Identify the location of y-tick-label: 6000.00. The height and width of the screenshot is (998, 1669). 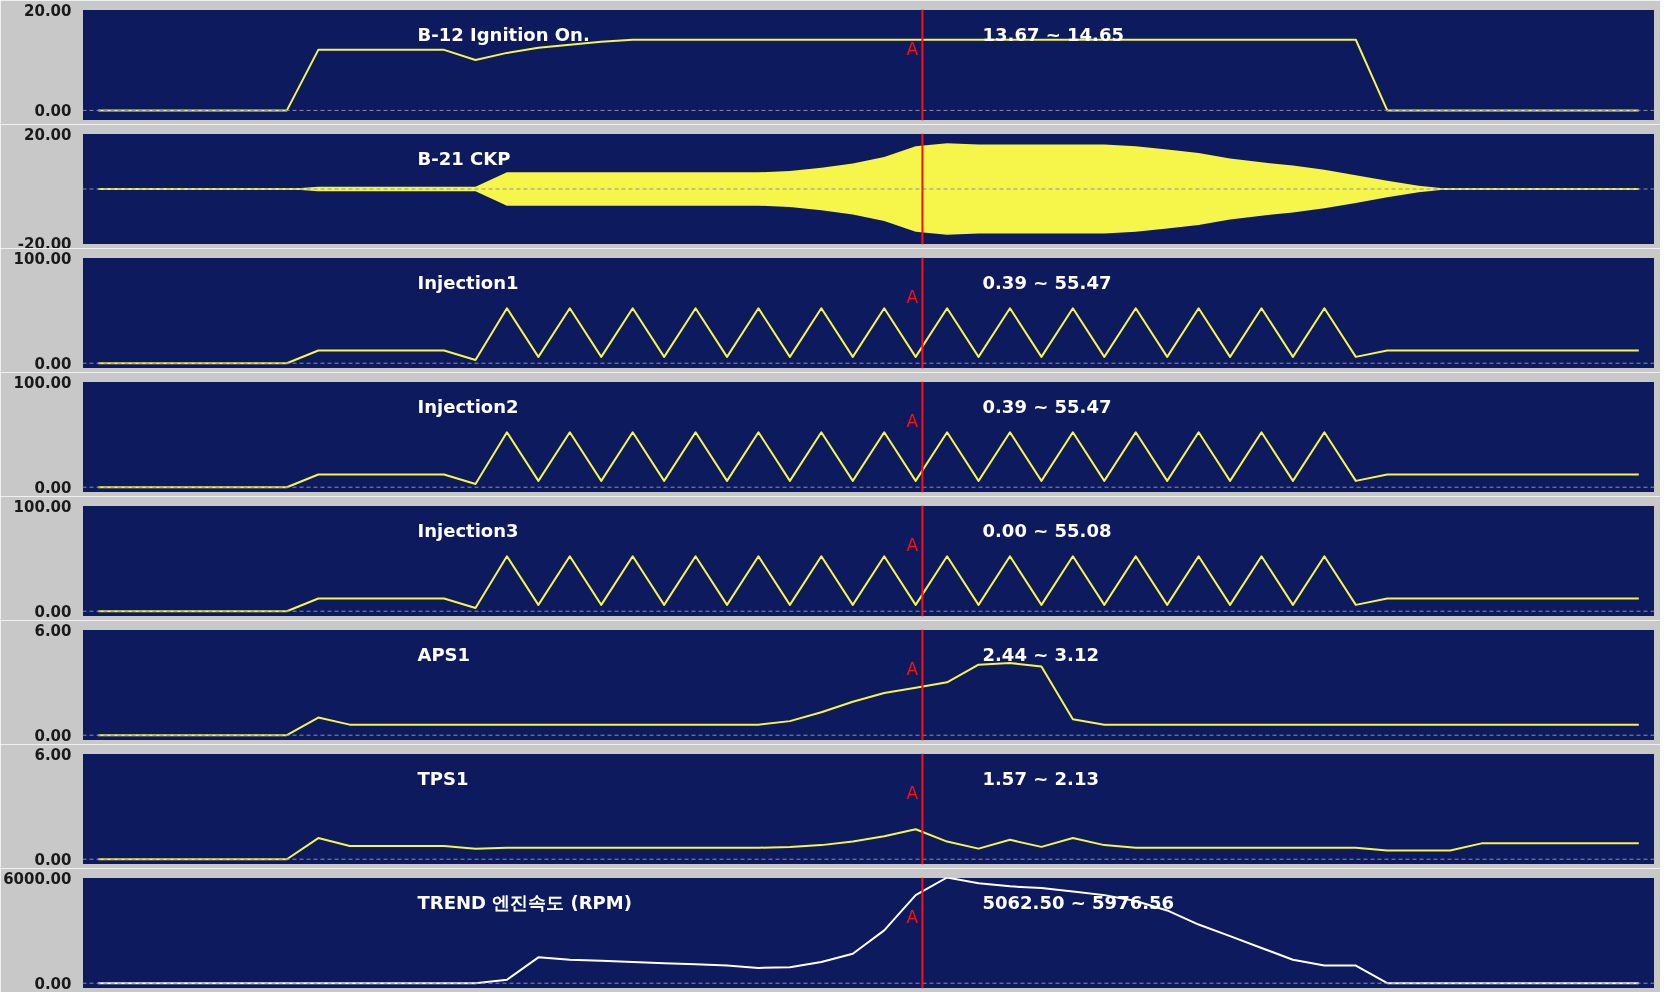
(37, 878).